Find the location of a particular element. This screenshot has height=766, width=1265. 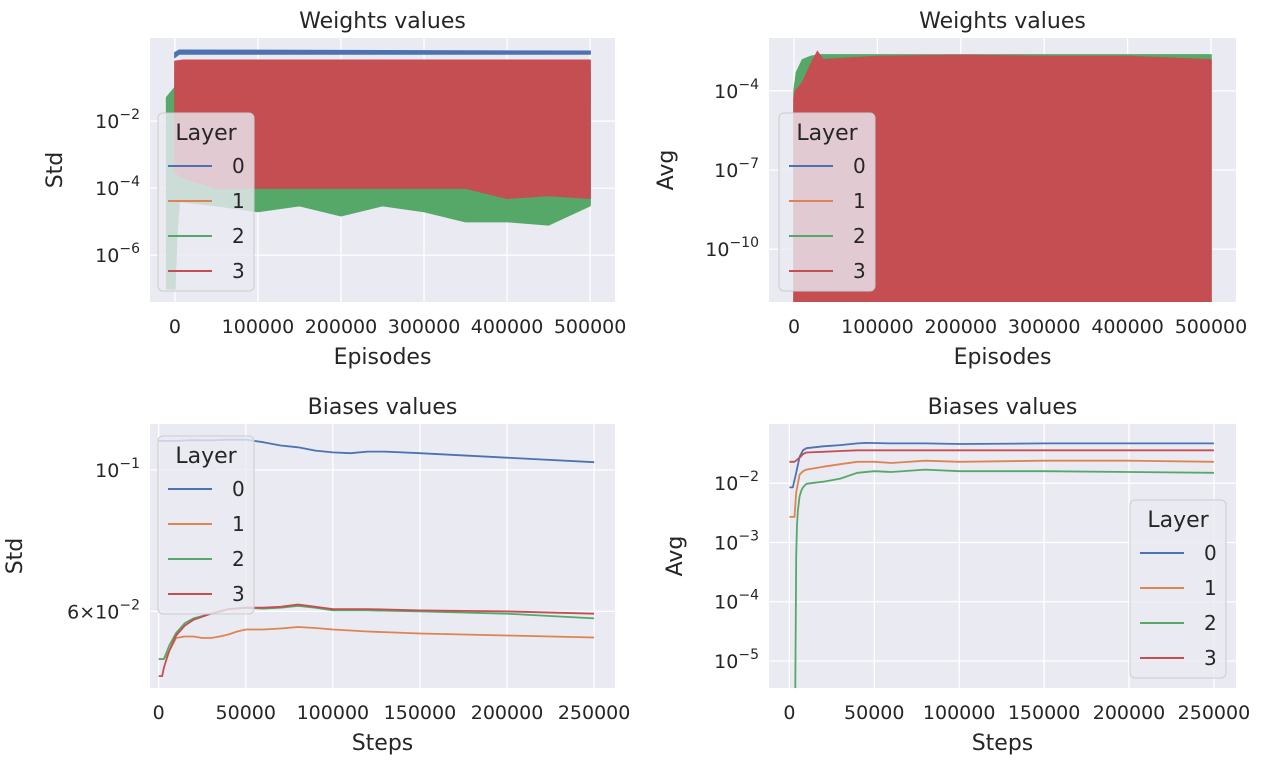

y-tick-label: 10⁻¹ is located at coordinates (117, 469).